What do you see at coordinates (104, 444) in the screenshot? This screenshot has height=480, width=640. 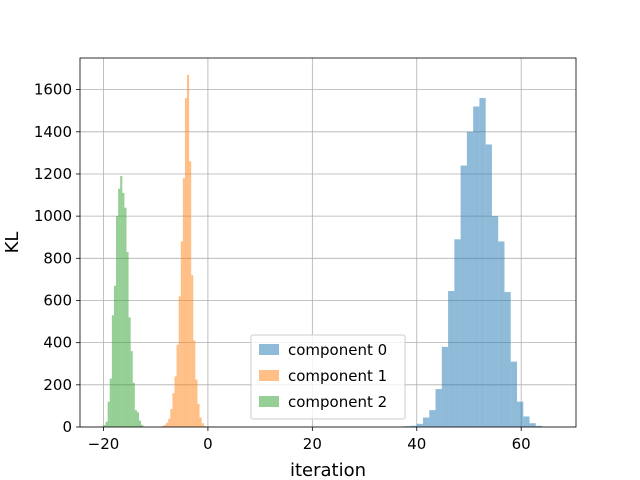 I see `x-tick-label: −20` at bounding box center [104, 444].